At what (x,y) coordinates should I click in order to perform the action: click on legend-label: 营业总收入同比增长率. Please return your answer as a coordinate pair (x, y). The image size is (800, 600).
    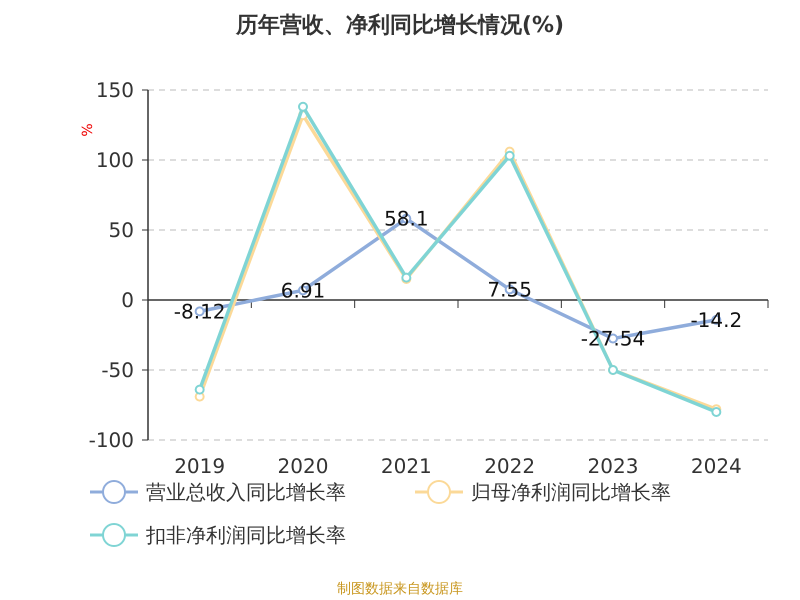
    Looking at the image, I should click on (246, 492).